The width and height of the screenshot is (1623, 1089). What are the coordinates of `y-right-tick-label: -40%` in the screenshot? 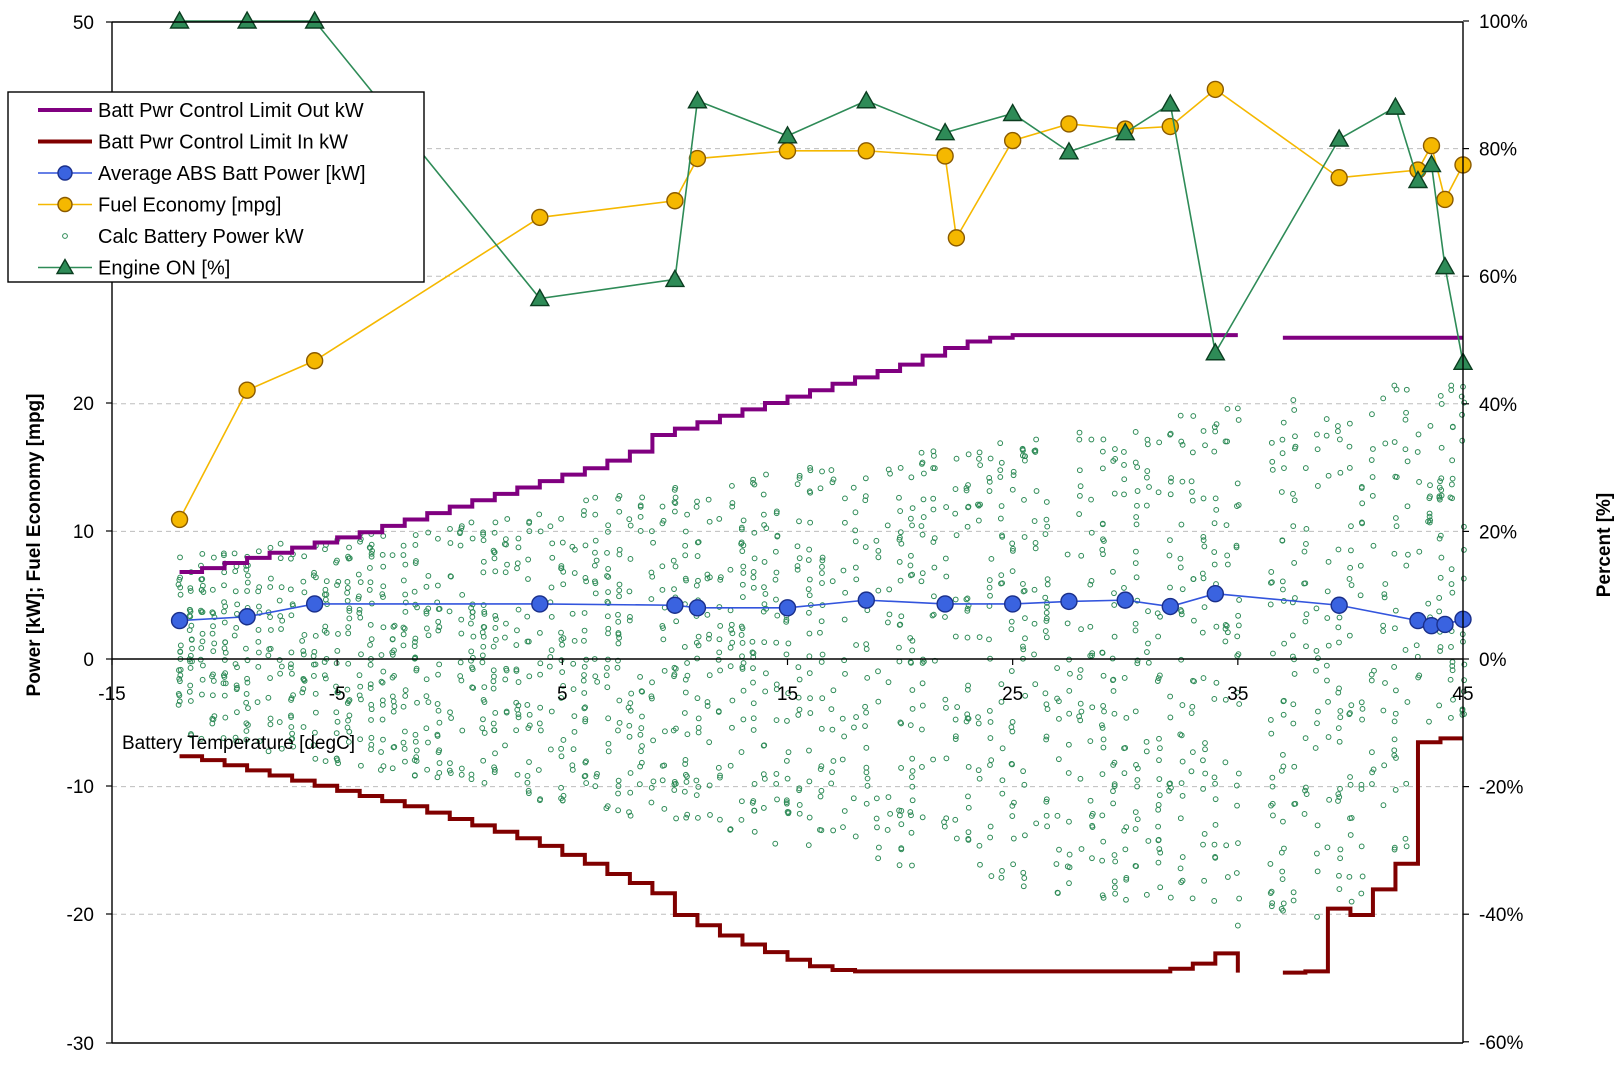 It's located at (1501, 915).